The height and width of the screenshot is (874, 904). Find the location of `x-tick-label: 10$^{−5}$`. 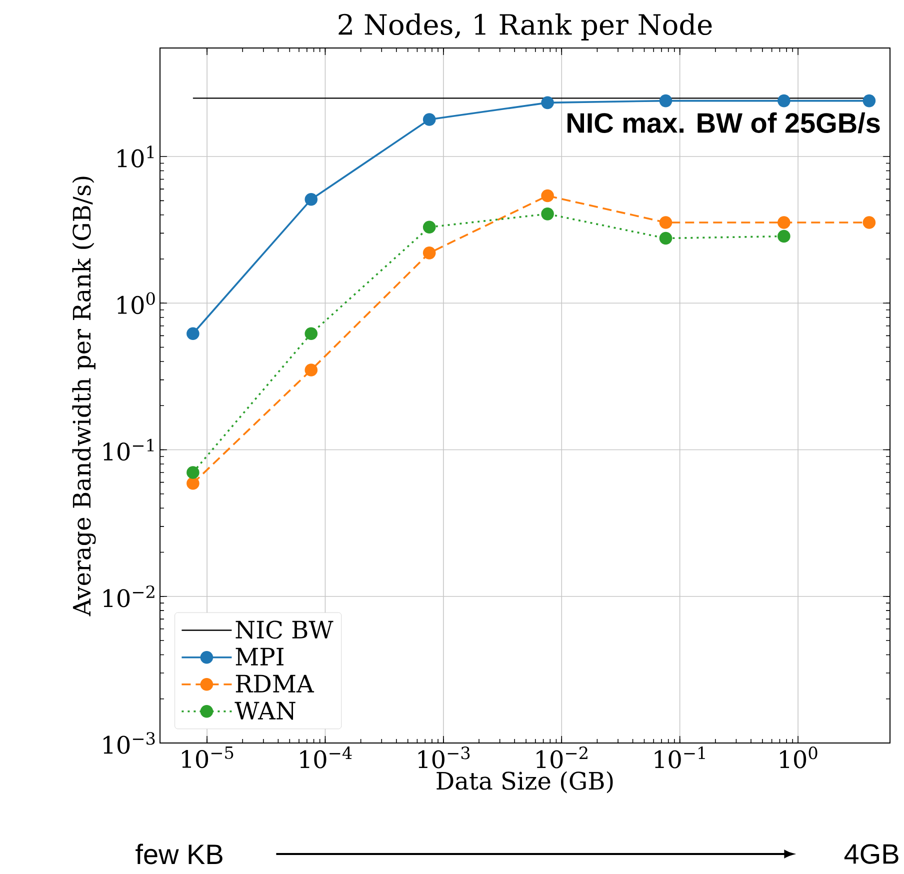

x-tick-label: 10$^{−5}$ is located at coordinates (208, 757).